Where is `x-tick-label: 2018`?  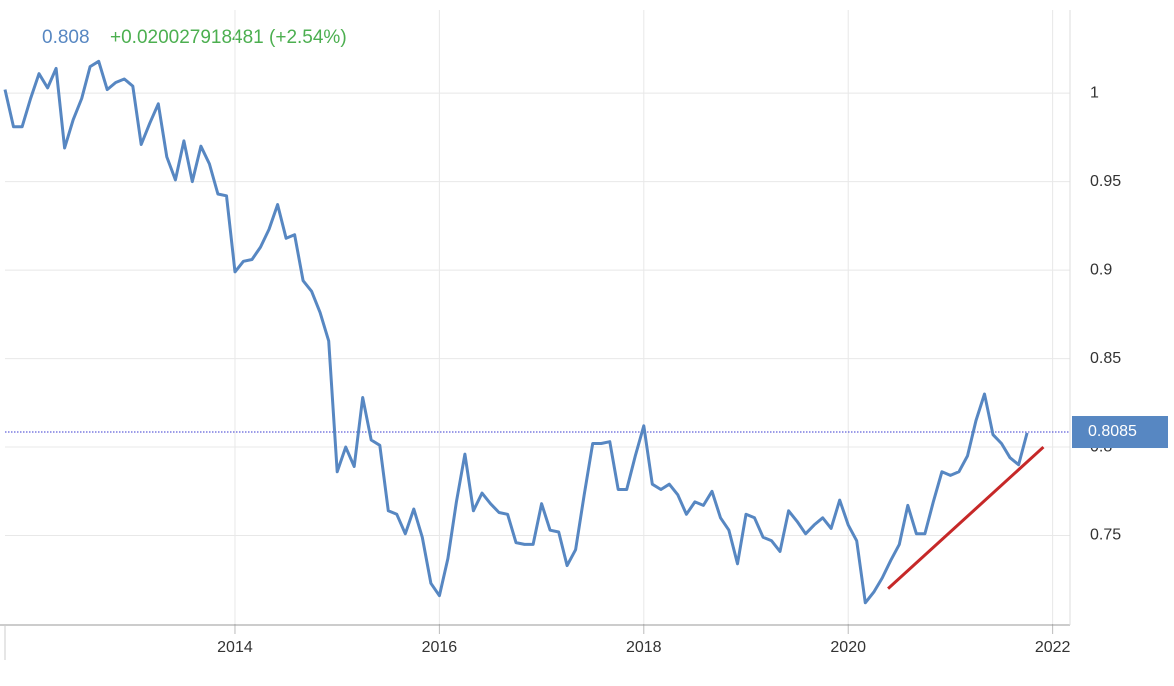 x-tick-label: 2018 is located at coordinates (644, 647).